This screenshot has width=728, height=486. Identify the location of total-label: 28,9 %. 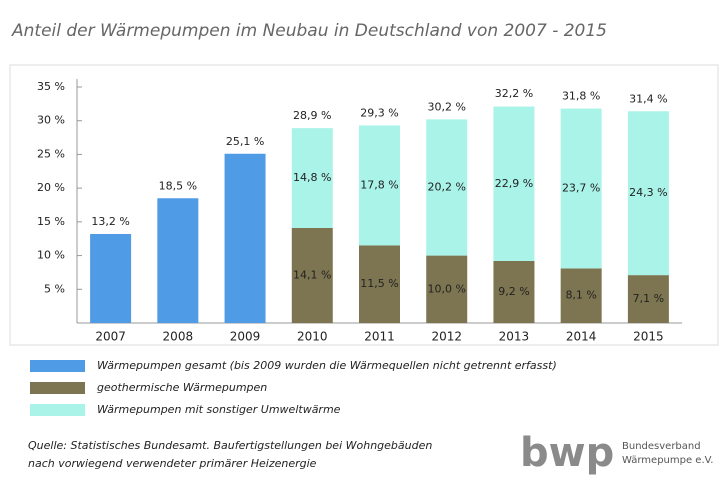
(312, 115).